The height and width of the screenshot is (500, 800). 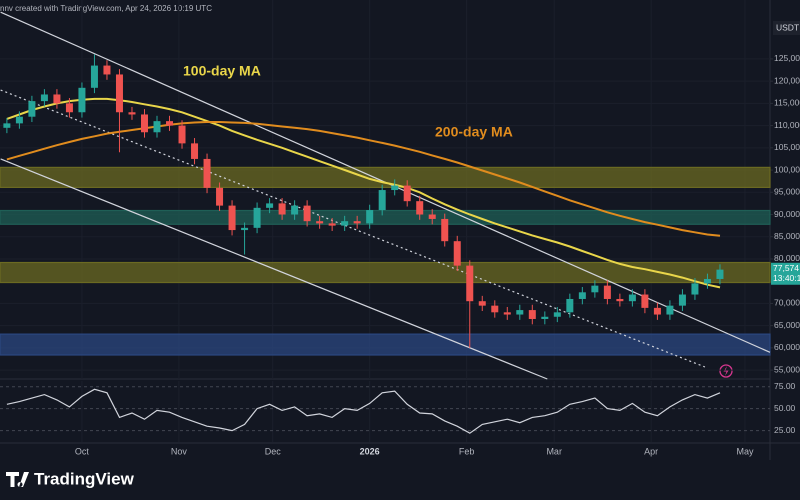 I want to click on last-price-box, so click(x=785, y=273).